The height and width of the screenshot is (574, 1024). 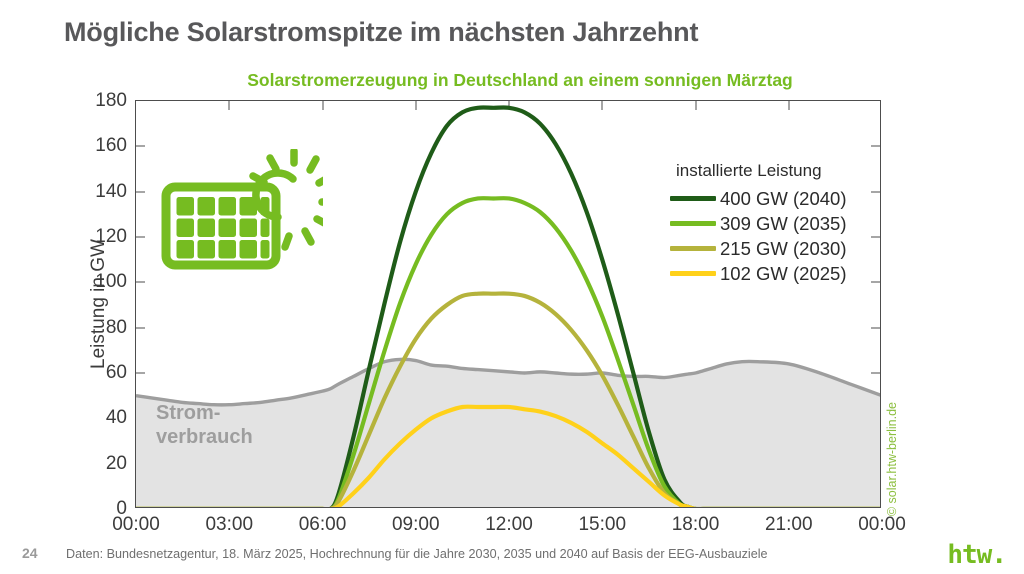 What do you see at coordinates (508, 455) in the screenshot?
I see `series-line` at bounding box center [508, 455].